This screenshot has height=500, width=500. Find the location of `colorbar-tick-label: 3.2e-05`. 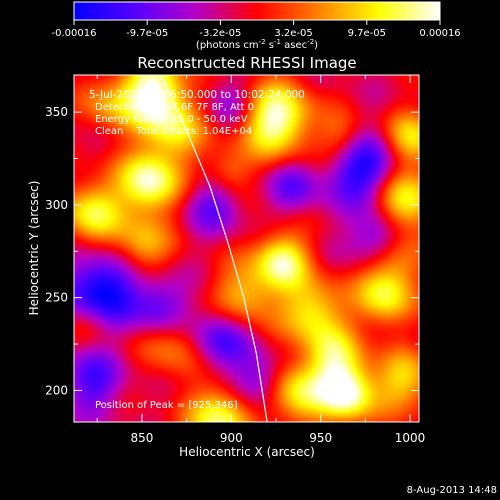

colorbar-tick-label: 3.2e-05 is located at coordinates (293, 33).